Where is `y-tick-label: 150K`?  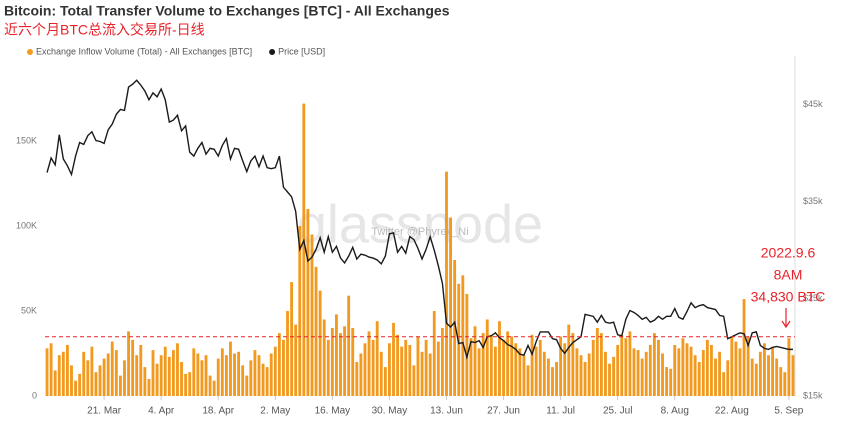
y-tick-label: 150K is located at coordinates (26, 140).